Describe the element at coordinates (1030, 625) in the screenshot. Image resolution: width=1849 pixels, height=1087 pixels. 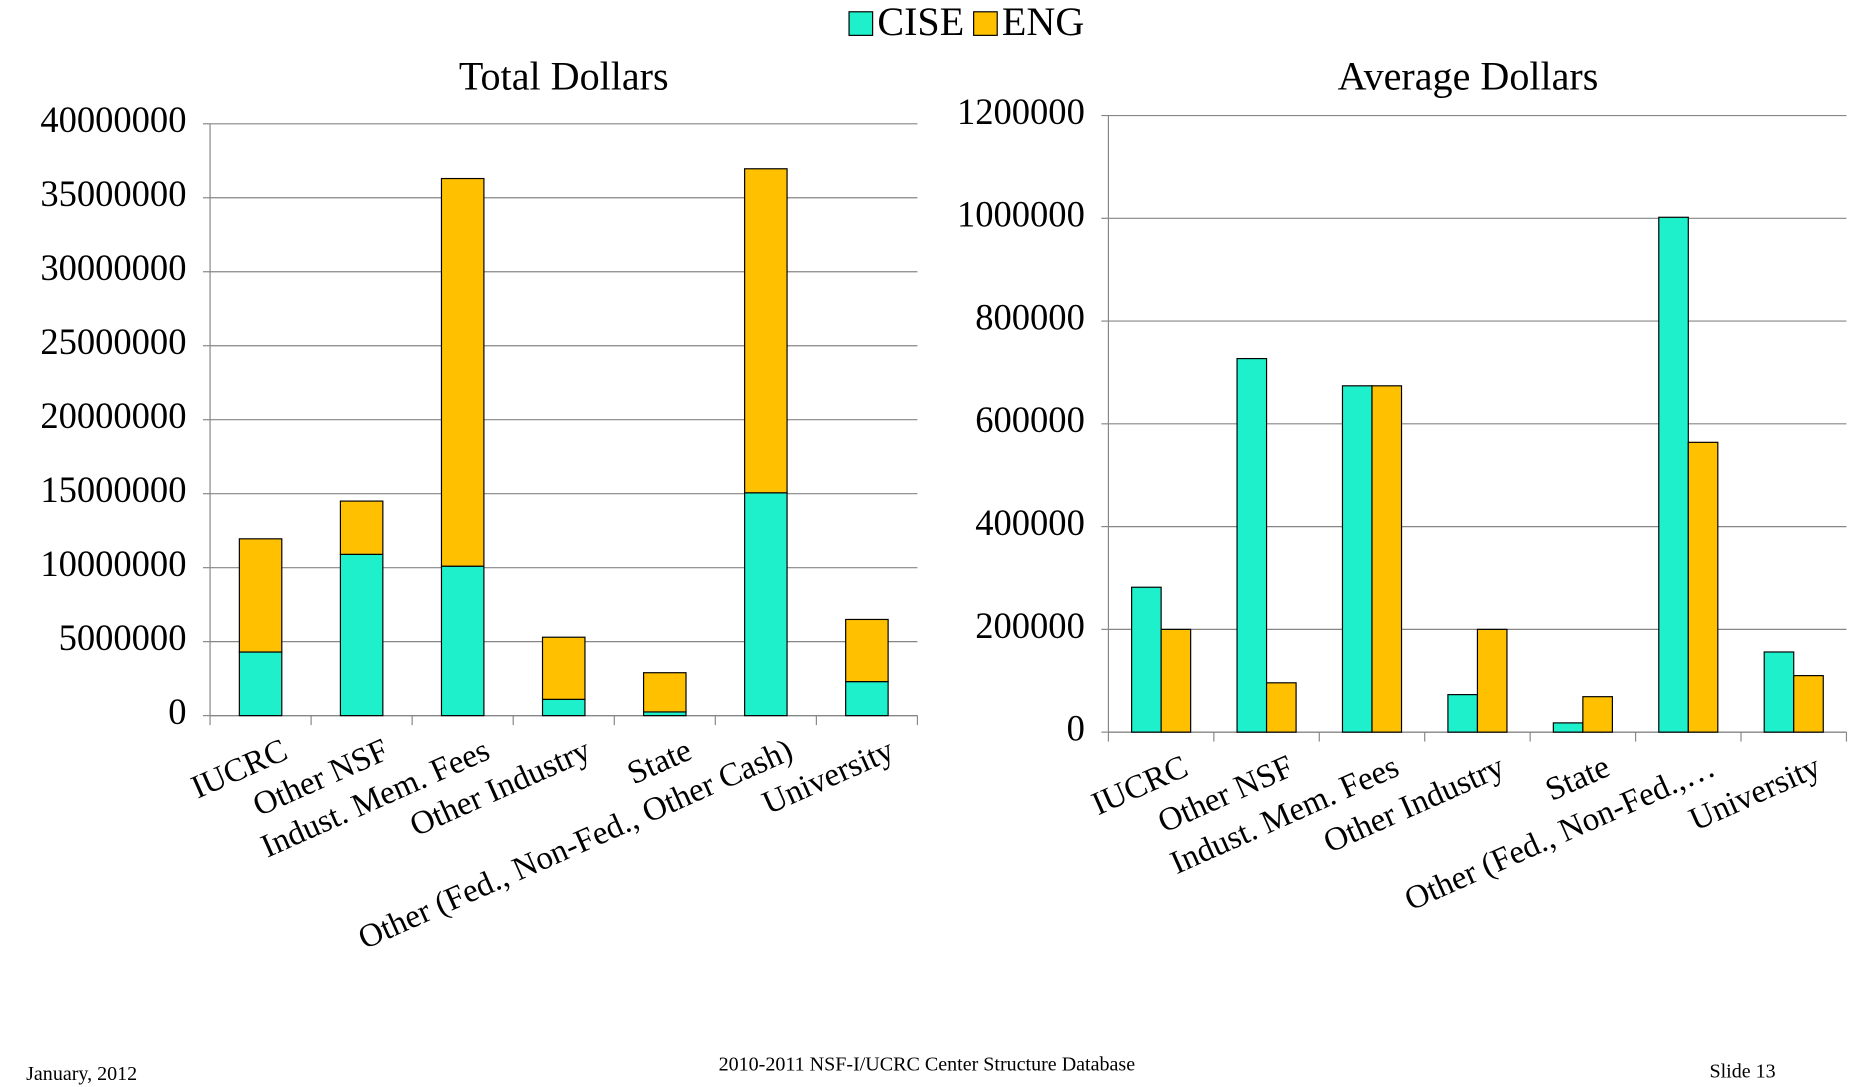
I see `y-tick-label: 200000` at that location.